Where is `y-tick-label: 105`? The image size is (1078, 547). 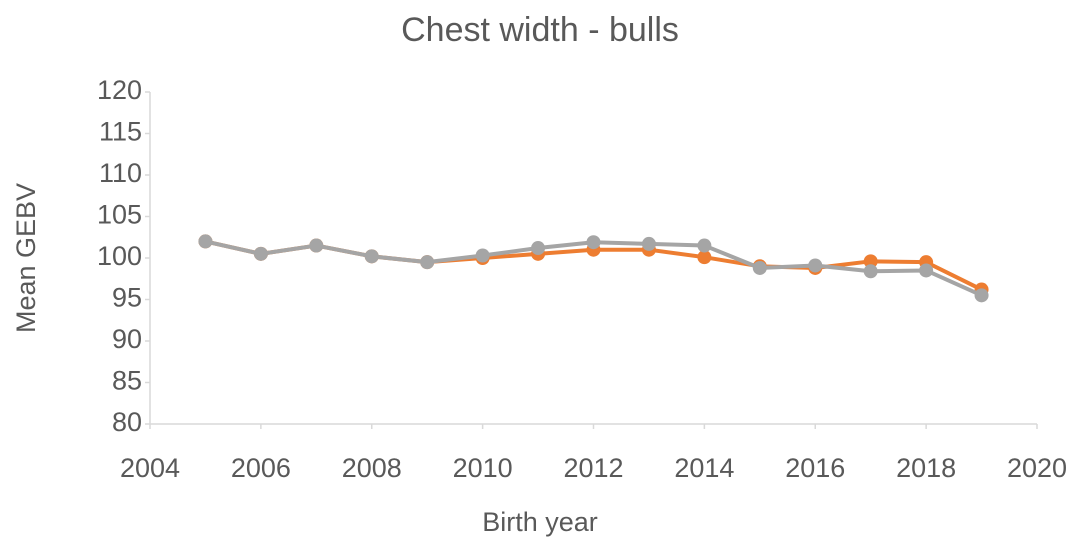 y-tick-label: 105 is located at coordinates (119, 215).